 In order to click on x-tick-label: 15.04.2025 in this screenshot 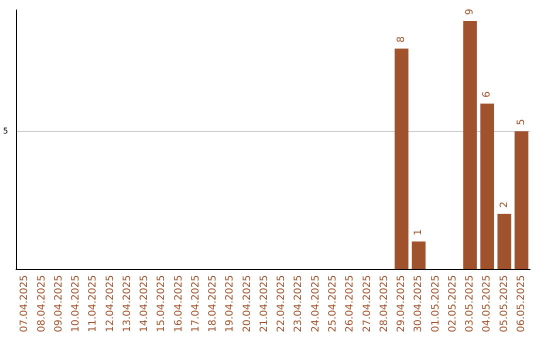, I will do `click(162, 303)`.